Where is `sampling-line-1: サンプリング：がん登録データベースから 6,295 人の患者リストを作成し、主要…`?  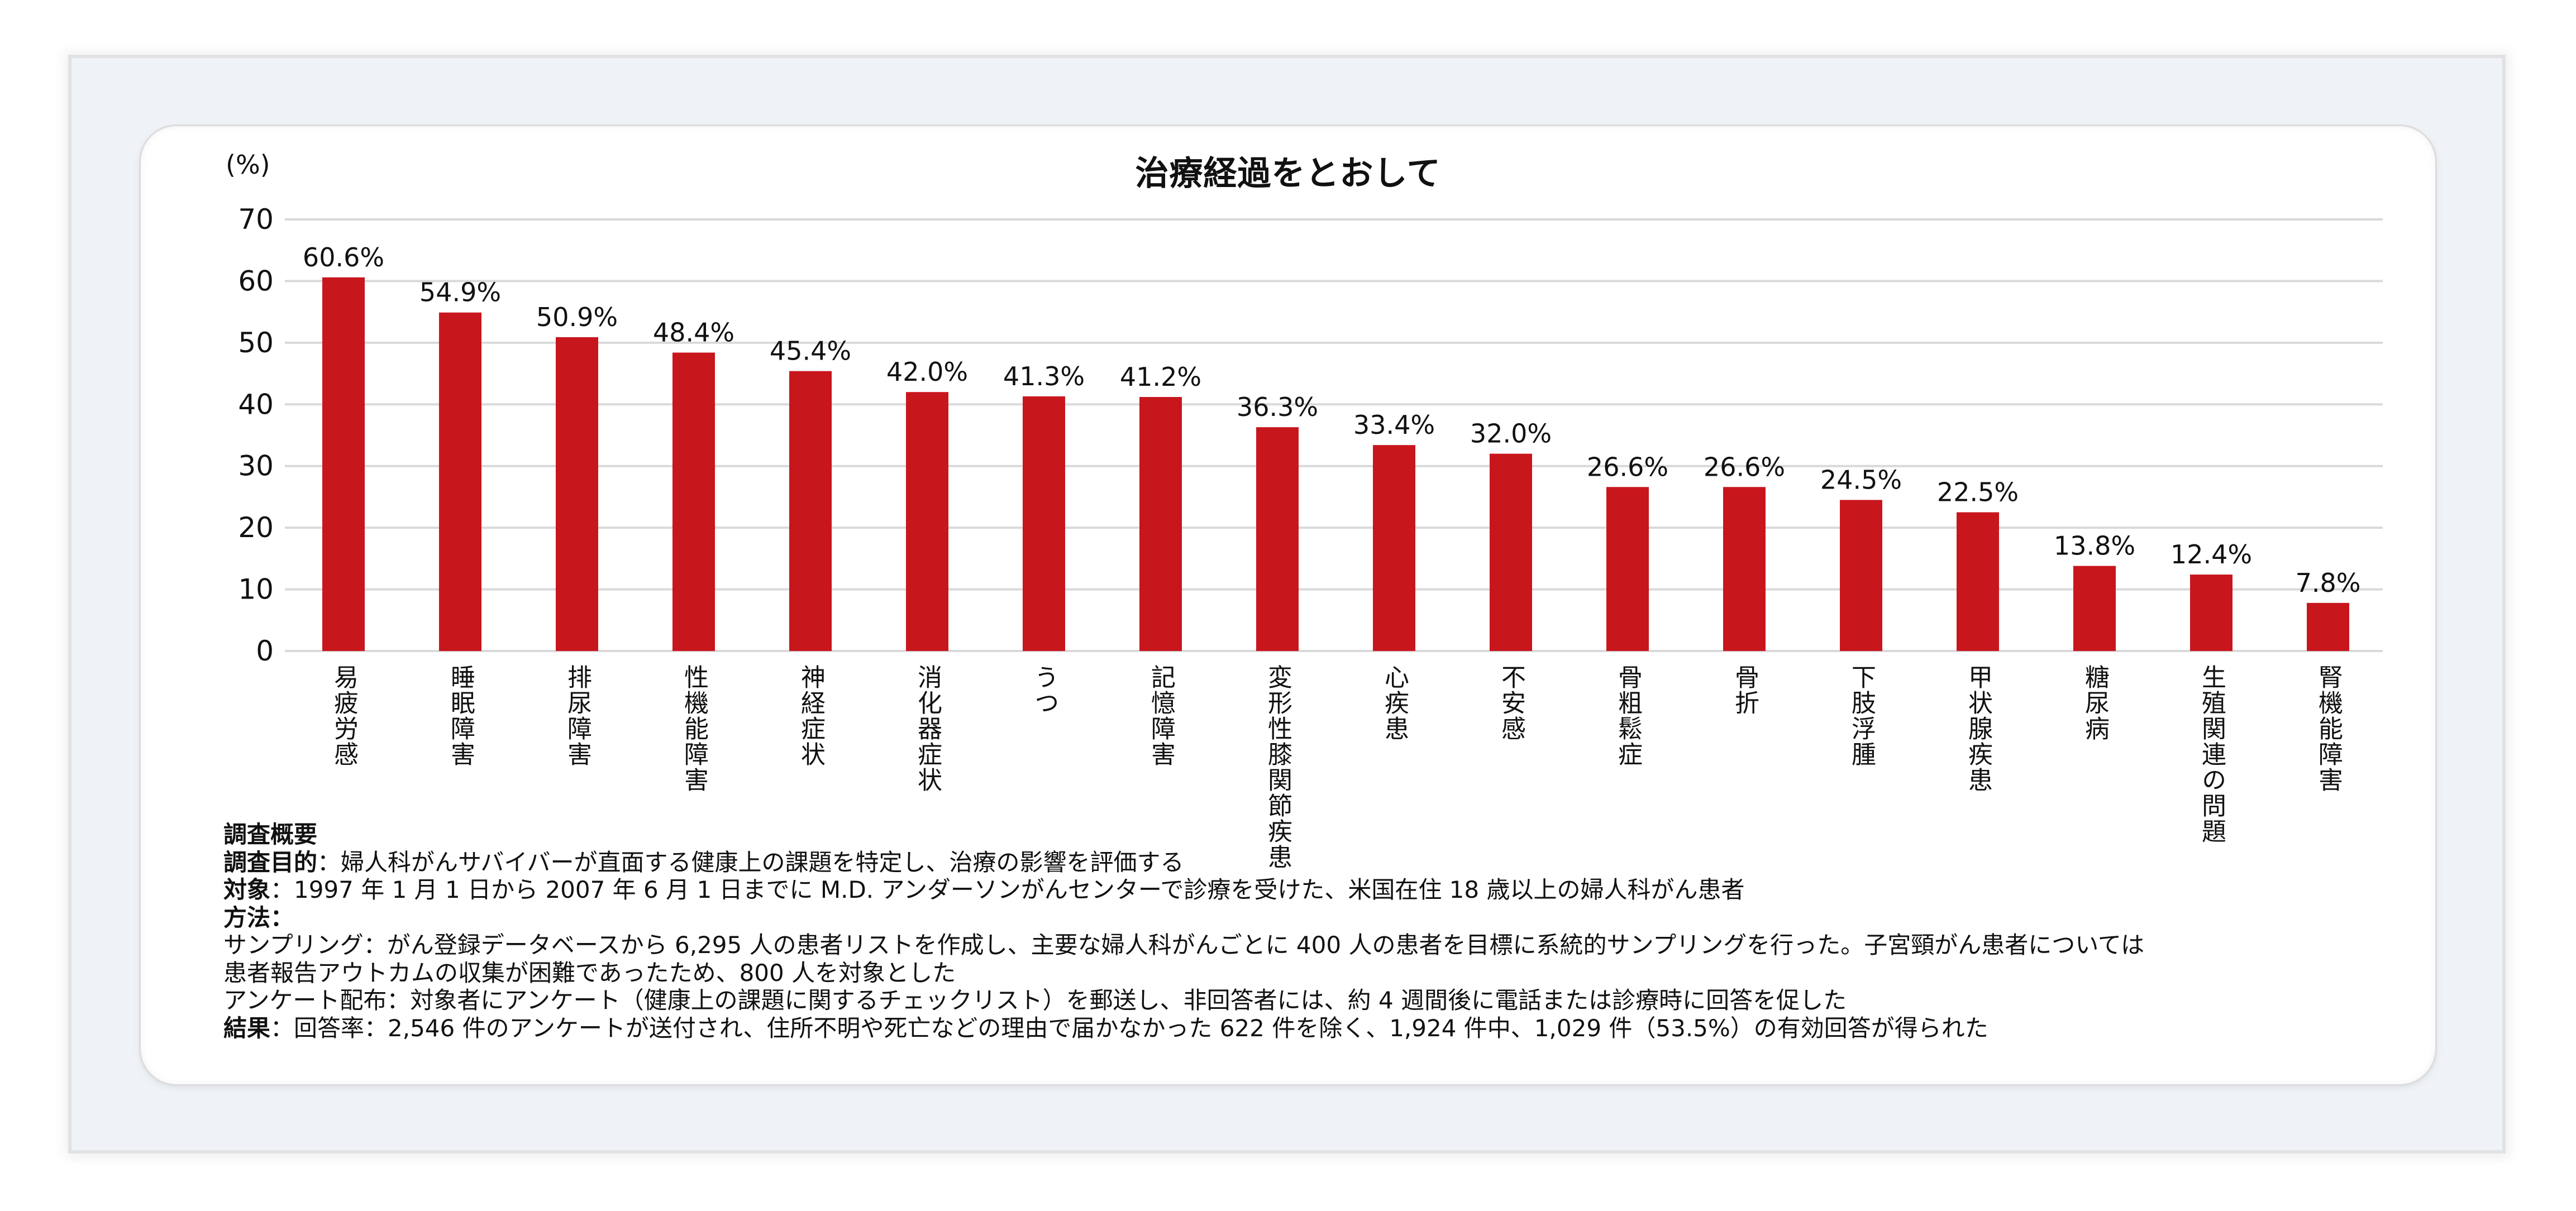
sampling-line-1: サンプリング：がん登録データベースから 6,295 人の患者リストを作成し、主要… is located at coordinates (1184, 945).